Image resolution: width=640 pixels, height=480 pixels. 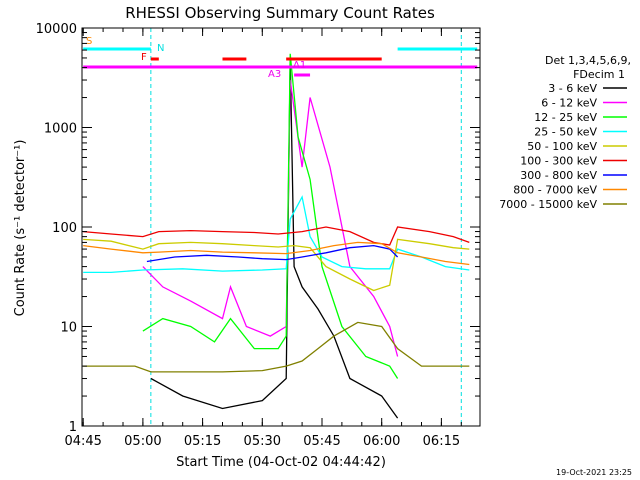 What do you see at coordinates (555, 190) in the screenshot?
I see `legend-label-7: 800 - 7000 keV` at bounding box center [555, 190].